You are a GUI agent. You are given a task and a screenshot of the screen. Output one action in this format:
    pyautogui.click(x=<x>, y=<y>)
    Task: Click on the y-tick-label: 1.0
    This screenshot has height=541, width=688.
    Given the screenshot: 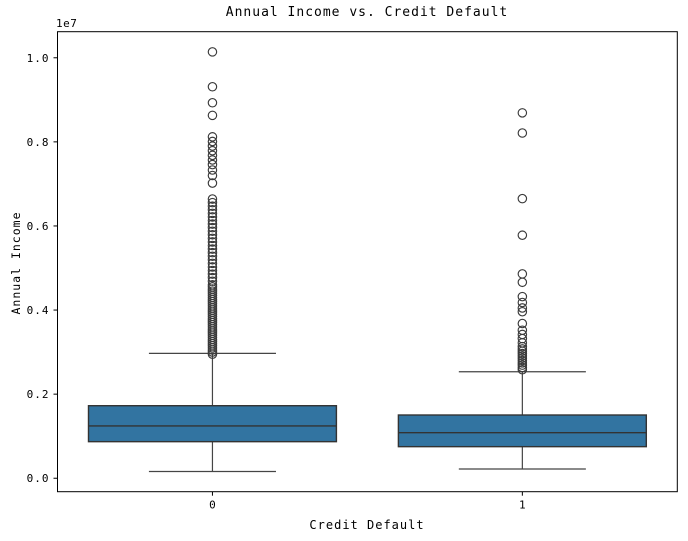 What is the action you would take?
    pyautogui.click(x=38, y=58)
    